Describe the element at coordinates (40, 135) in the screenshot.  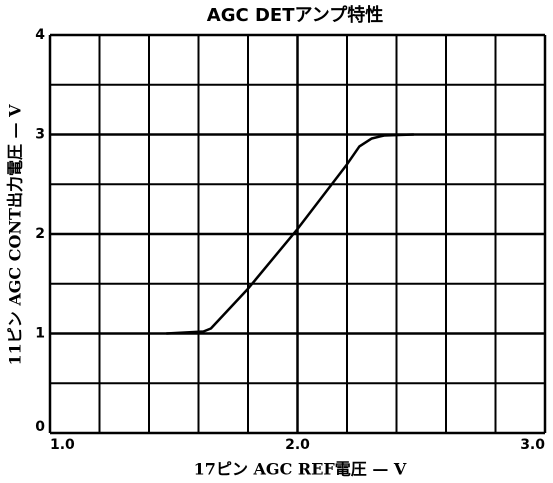
I see `y-tick-label: 3` at that location.